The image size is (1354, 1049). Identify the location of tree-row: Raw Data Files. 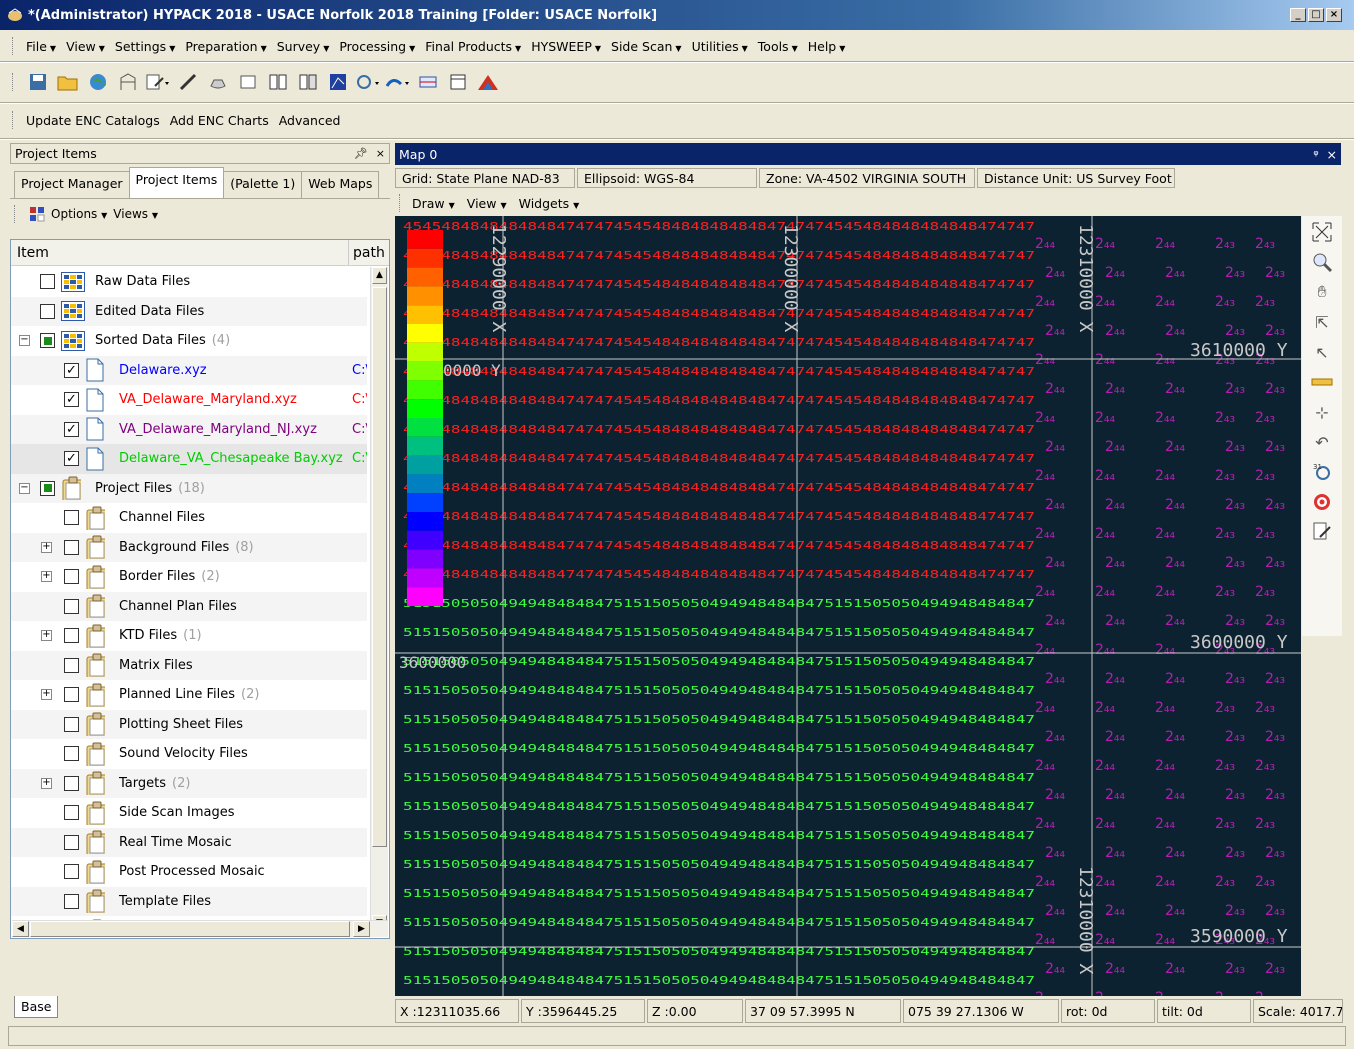
(189, 282).